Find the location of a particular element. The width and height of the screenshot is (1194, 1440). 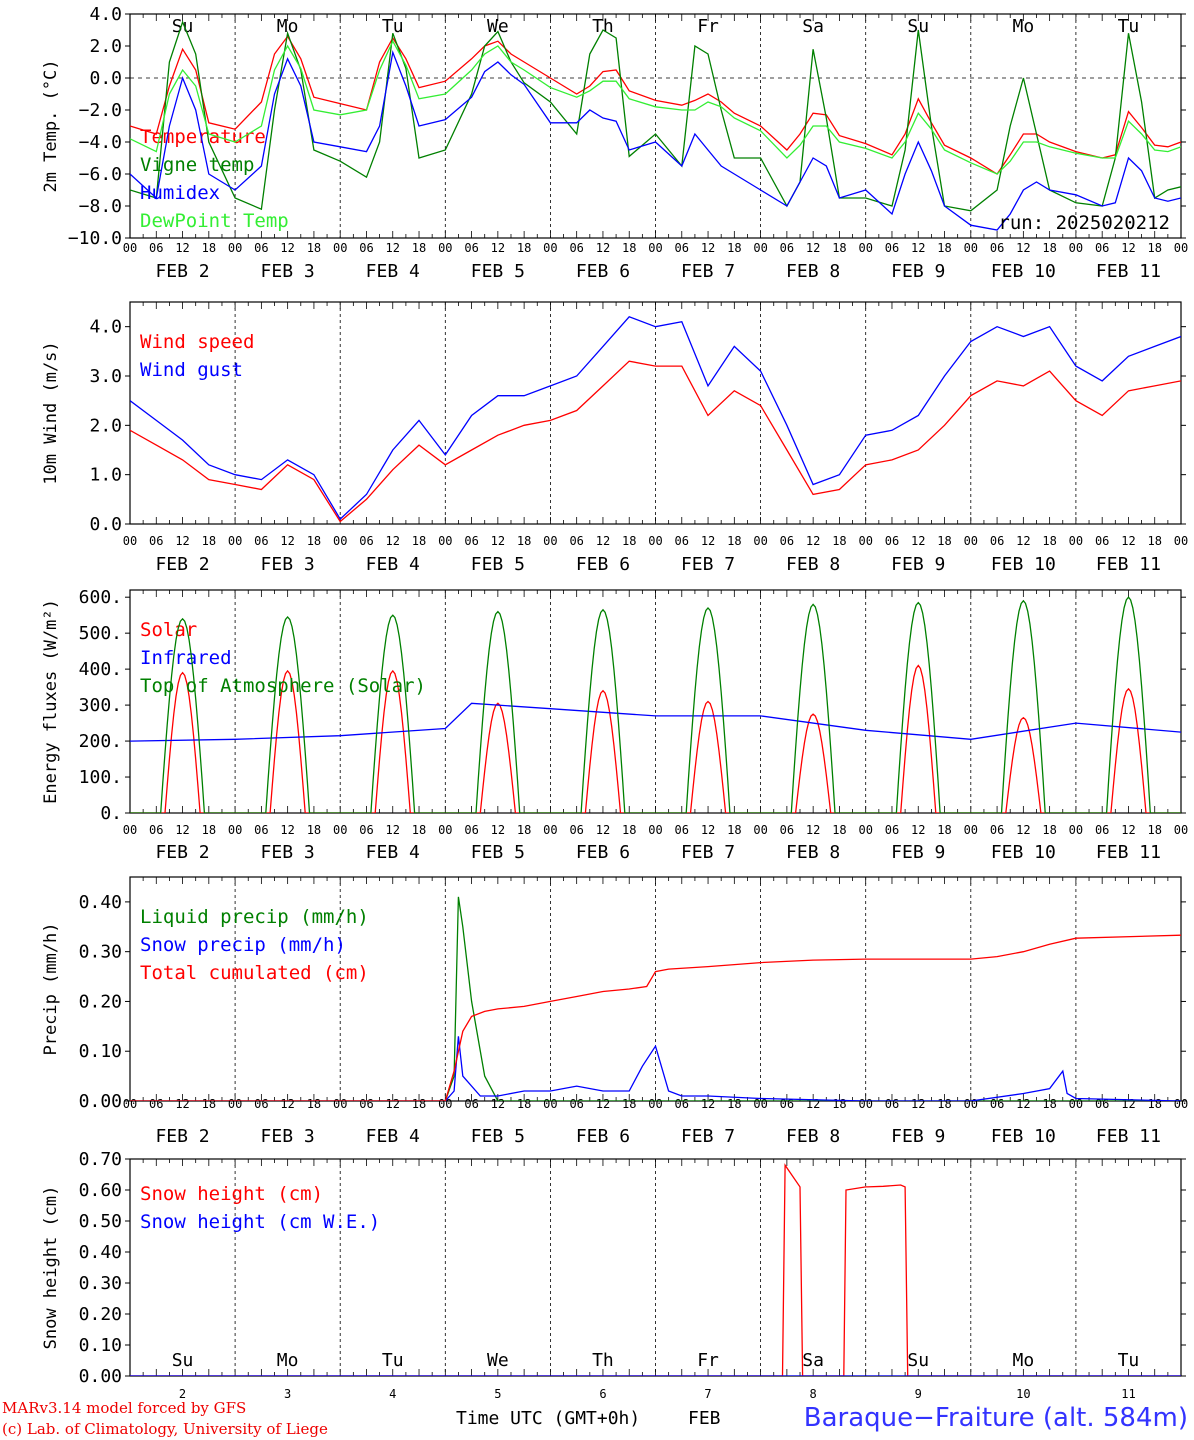

y-axis-title: Snow height (cm) is located at coordinates (51, 1268).